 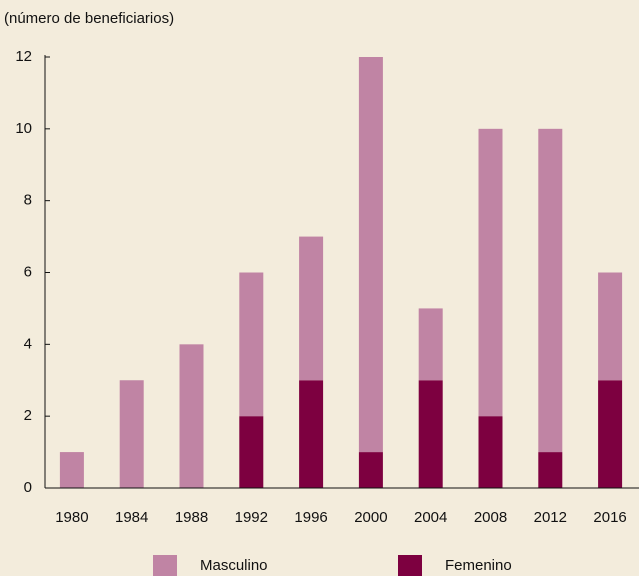 I want to click on chart-title: (número de beneficiarios), so click(x=89, y=18).